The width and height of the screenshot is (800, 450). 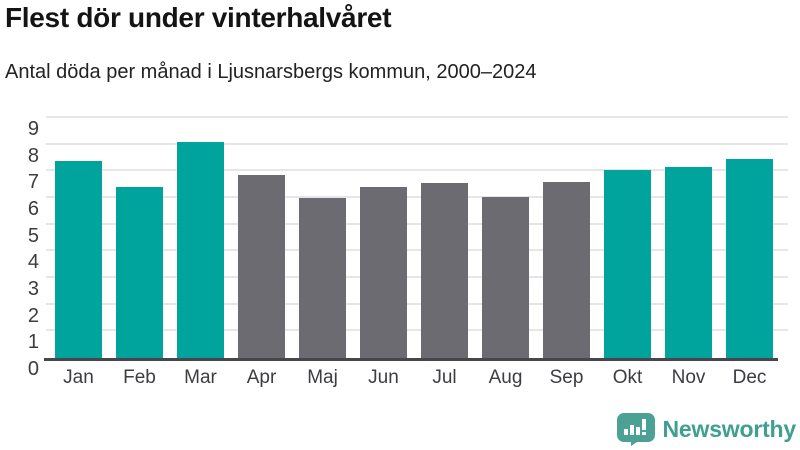 What do you see at coordinates (566, 377) in the screenshot?
I see `x-tick-label-sep: Sep` at bounding box center [566, 377].